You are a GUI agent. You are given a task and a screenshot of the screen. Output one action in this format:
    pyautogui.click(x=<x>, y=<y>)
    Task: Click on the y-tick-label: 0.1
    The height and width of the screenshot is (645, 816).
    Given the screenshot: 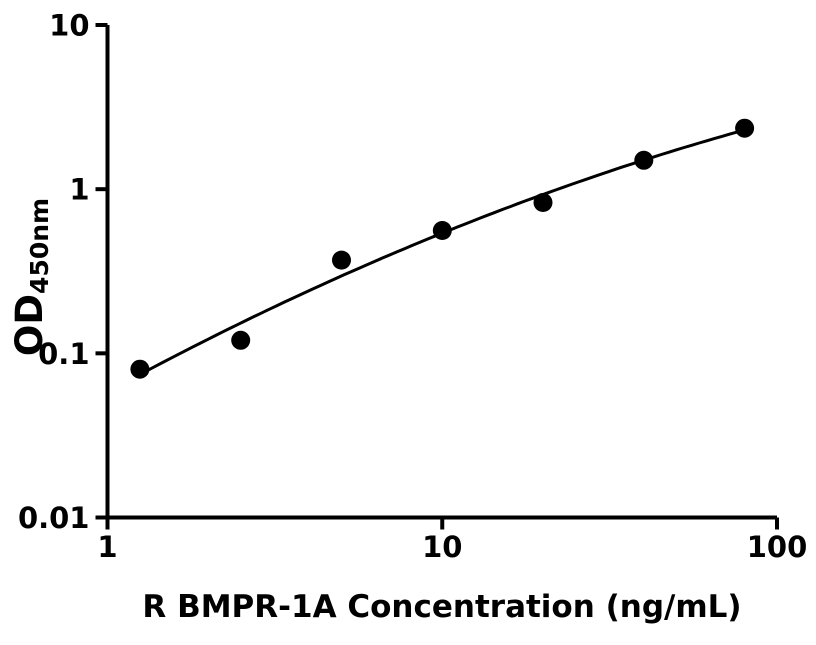 What is the action you would take?
    pyautogui.click(x=63, y=354)
    